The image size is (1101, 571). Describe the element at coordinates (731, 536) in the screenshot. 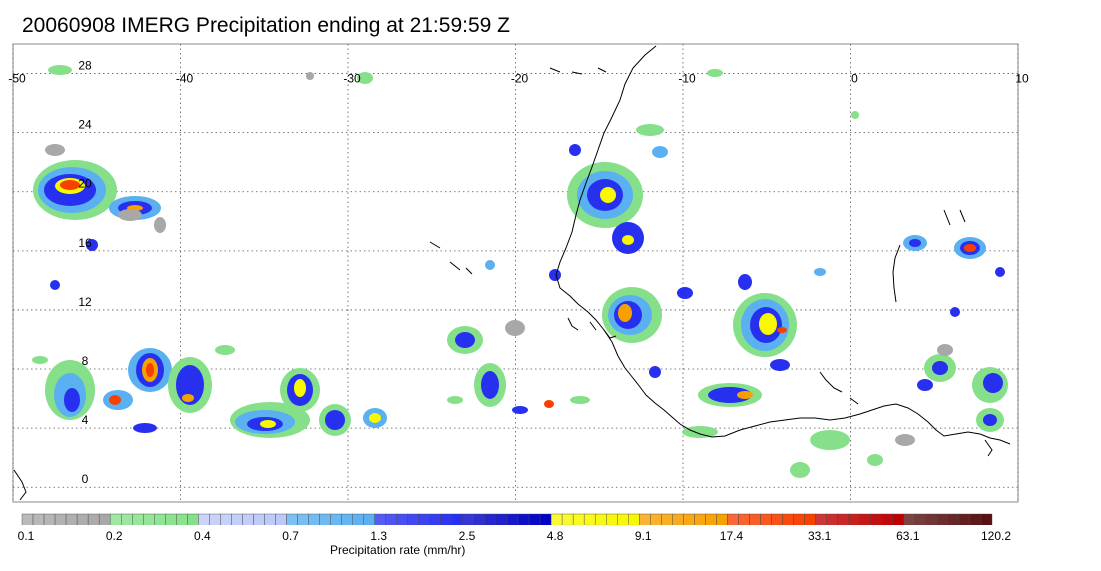

I see `colorbar-tick-label: 17.4` at that location.